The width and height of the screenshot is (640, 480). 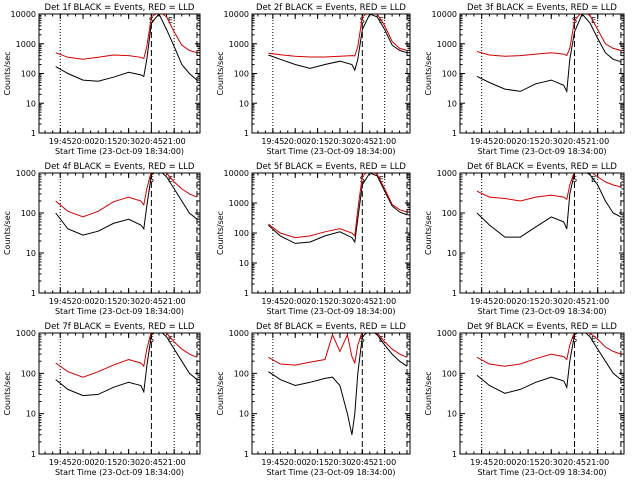 I want to click on chart-title: Det 9f BLACK = Events, RED = LLD, so click(x=542, y=327).